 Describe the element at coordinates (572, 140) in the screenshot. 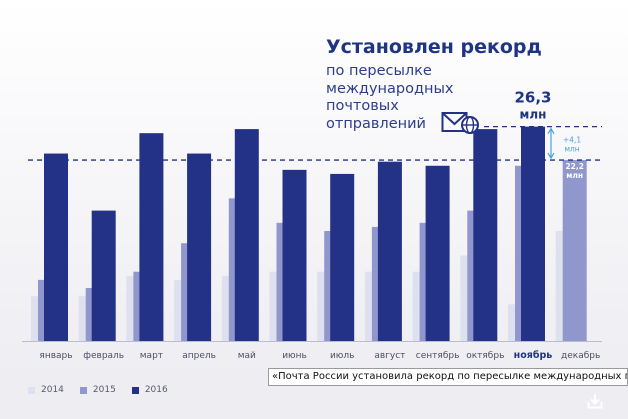

I see `difference-label: +4,1` at that location.